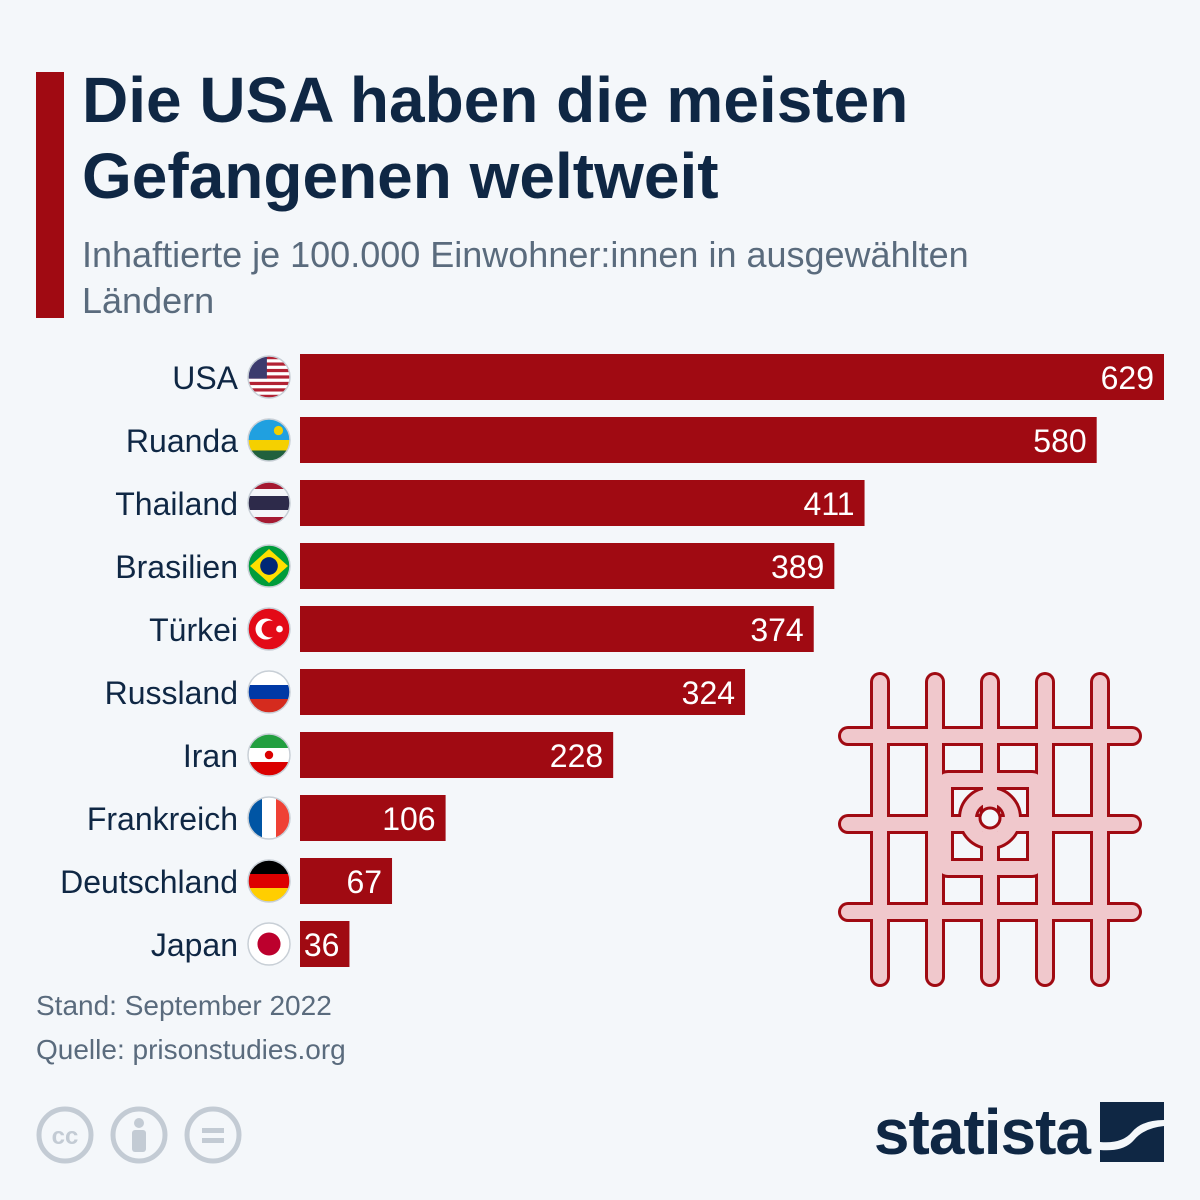 The image size is (1200, 1200). What do you see at coordinates (269, 503) in the screenshot?
I see `flag-th-icon` at bounding box center [269, 503].